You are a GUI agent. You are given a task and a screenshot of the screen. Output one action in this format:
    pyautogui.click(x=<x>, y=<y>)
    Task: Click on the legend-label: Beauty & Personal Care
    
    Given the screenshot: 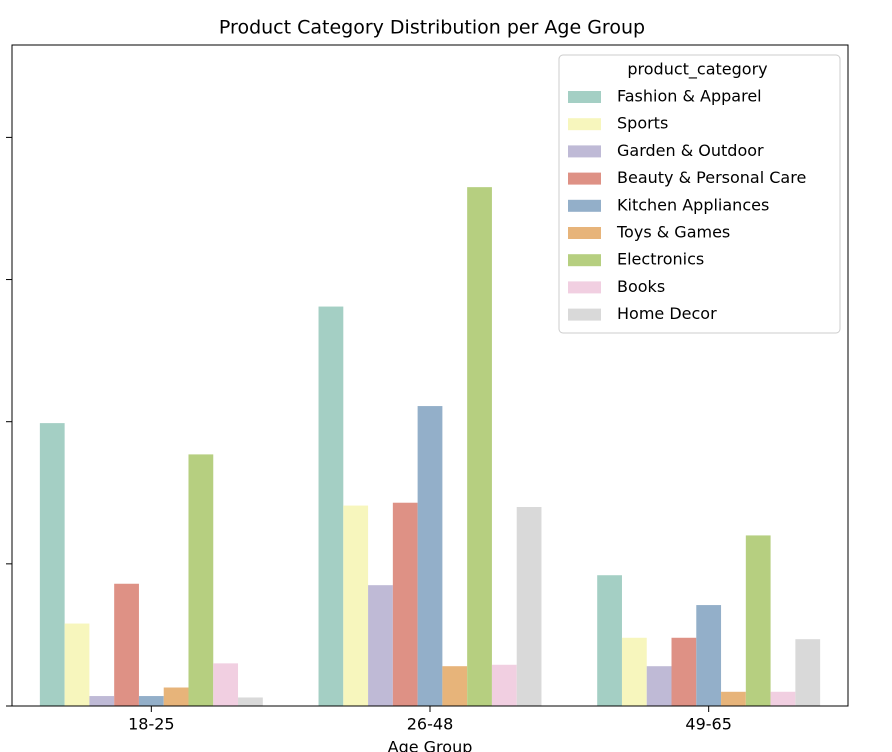 What is the action you would take?
    pyautogui.click(x=711, y=177)
    